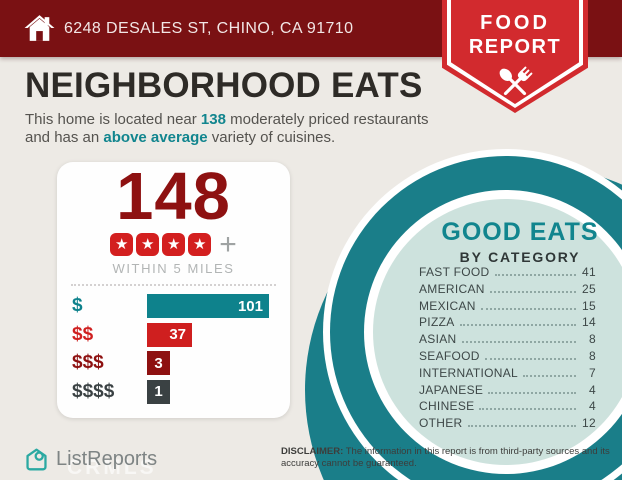  Describe the element at coordinates (507, 406) in the screenshot. I see `list-item: CHINESE 4` at that location.